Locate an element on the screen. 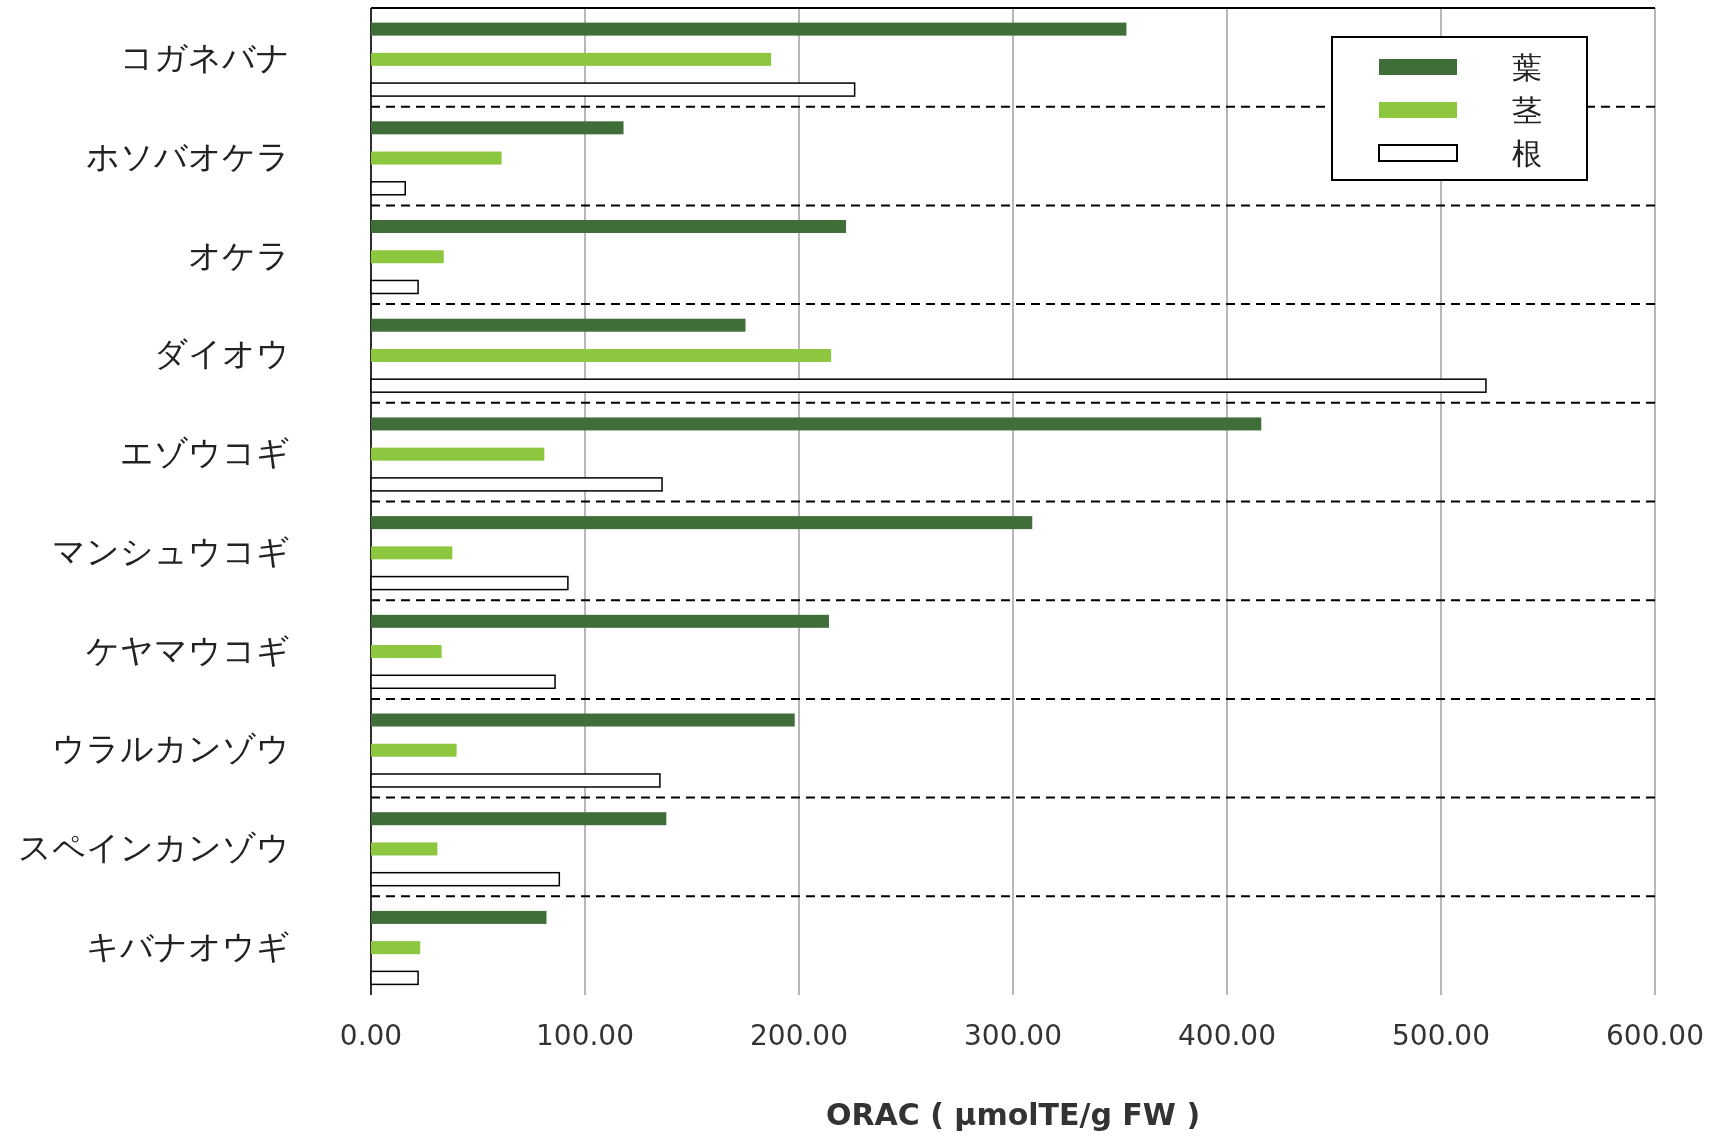 This screenshot has width=1732, height=1138. legend-label: 葉 is located at coordinates (1527, 67).